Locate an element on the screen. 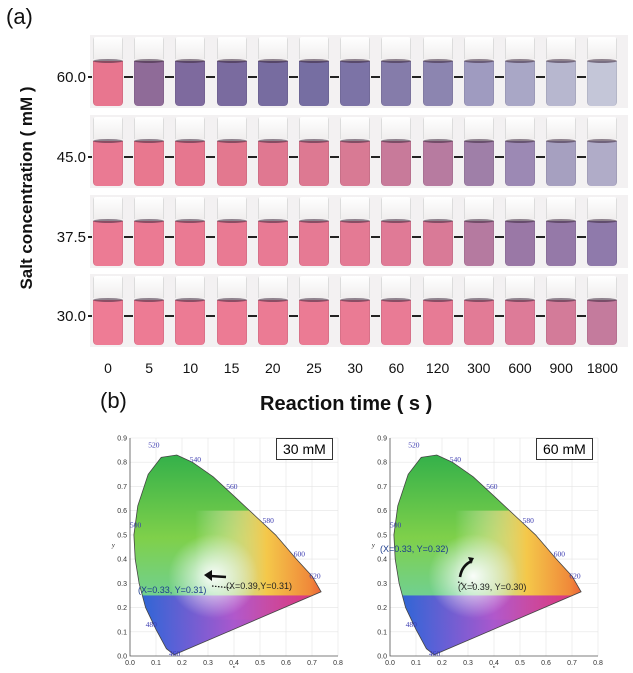 This screenshot has height=673, width=633. cie-box-label: 30 mM is located at coordinates (304, 449).